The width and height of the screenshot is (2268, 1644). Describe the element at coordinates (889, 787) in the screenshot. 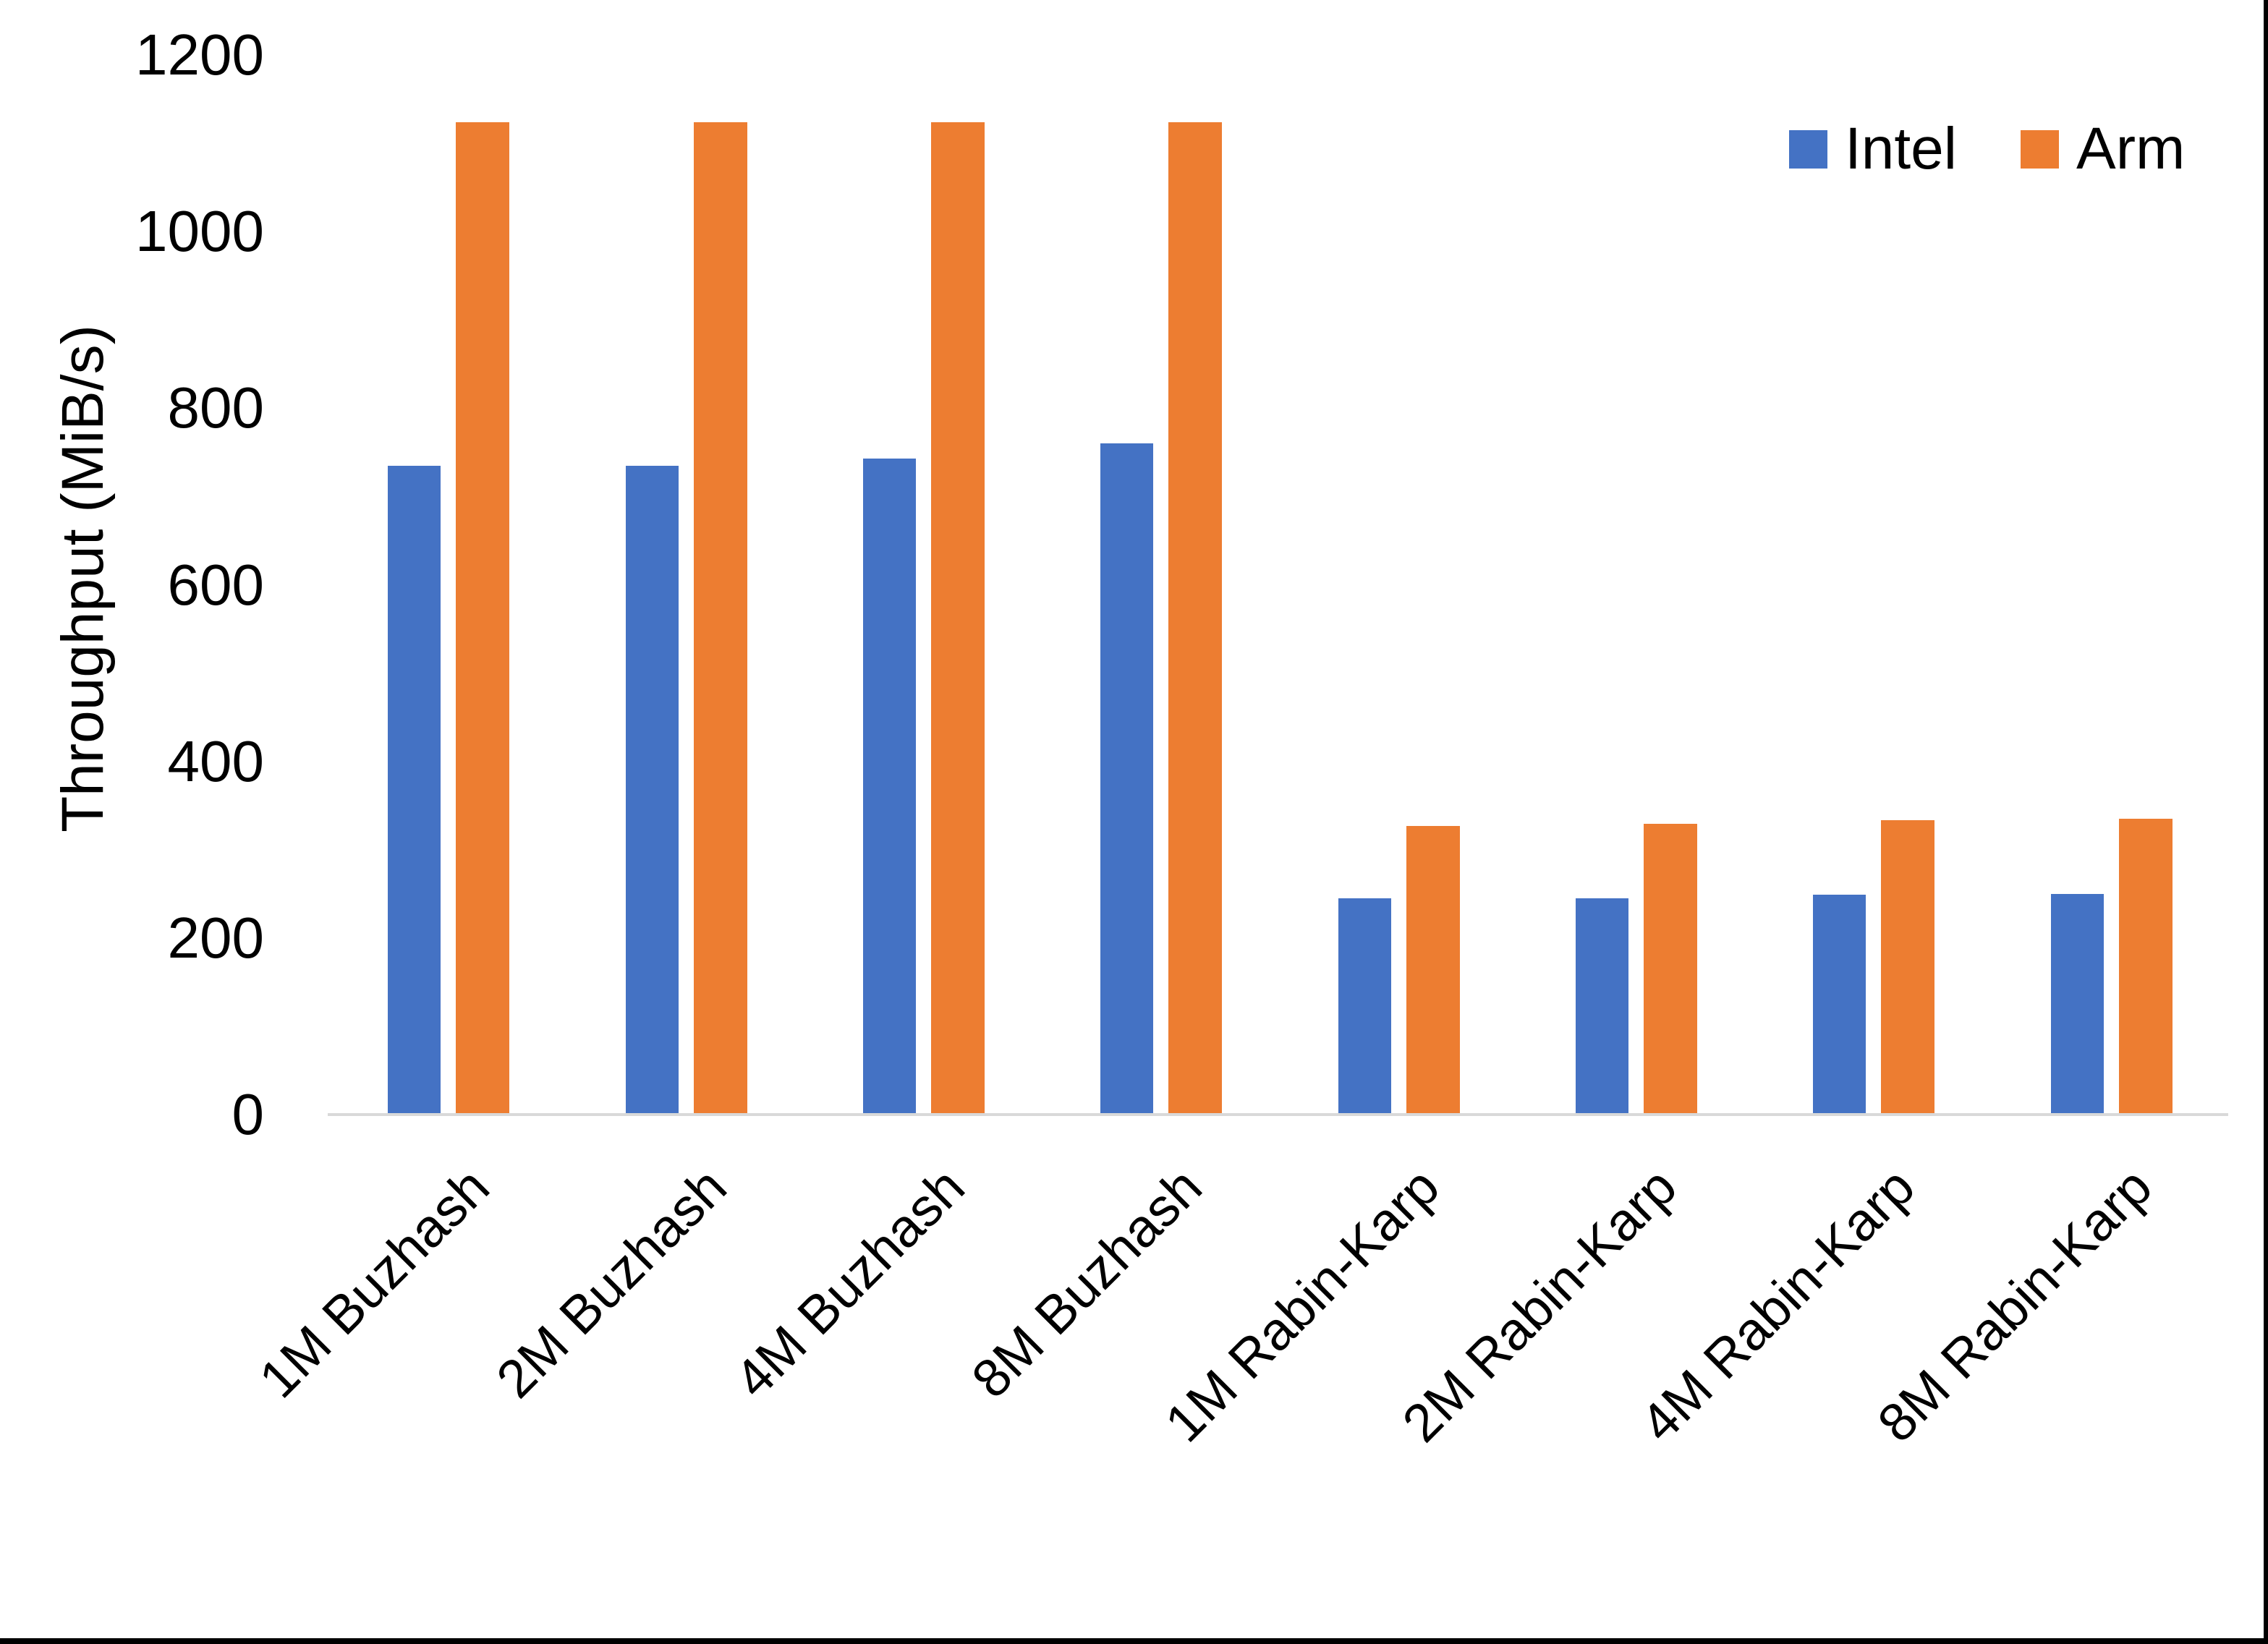

I see `bar-intel-4m-buzhash` at that location.